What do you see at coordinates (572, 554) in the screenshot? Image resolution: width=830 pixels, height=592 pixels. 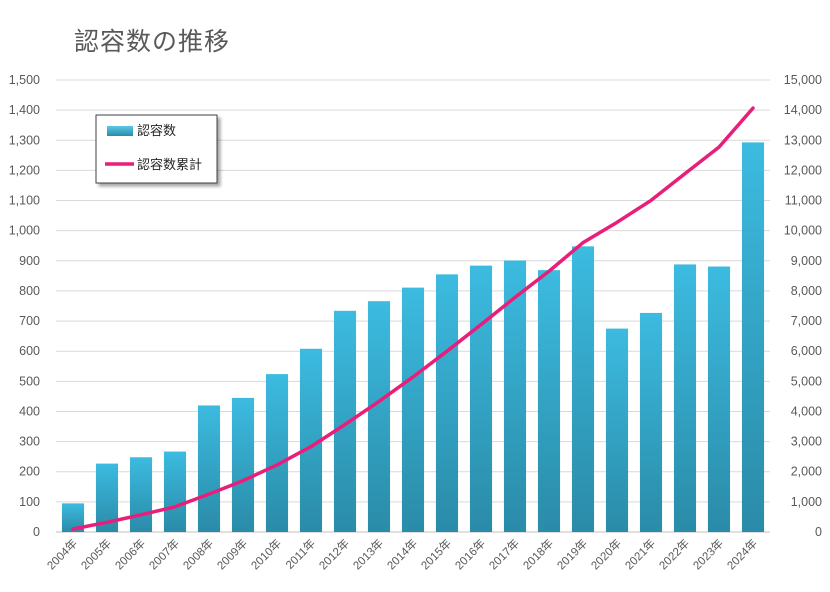 I see `x-tick-label: 2019年` at bounding box center [572, 554].